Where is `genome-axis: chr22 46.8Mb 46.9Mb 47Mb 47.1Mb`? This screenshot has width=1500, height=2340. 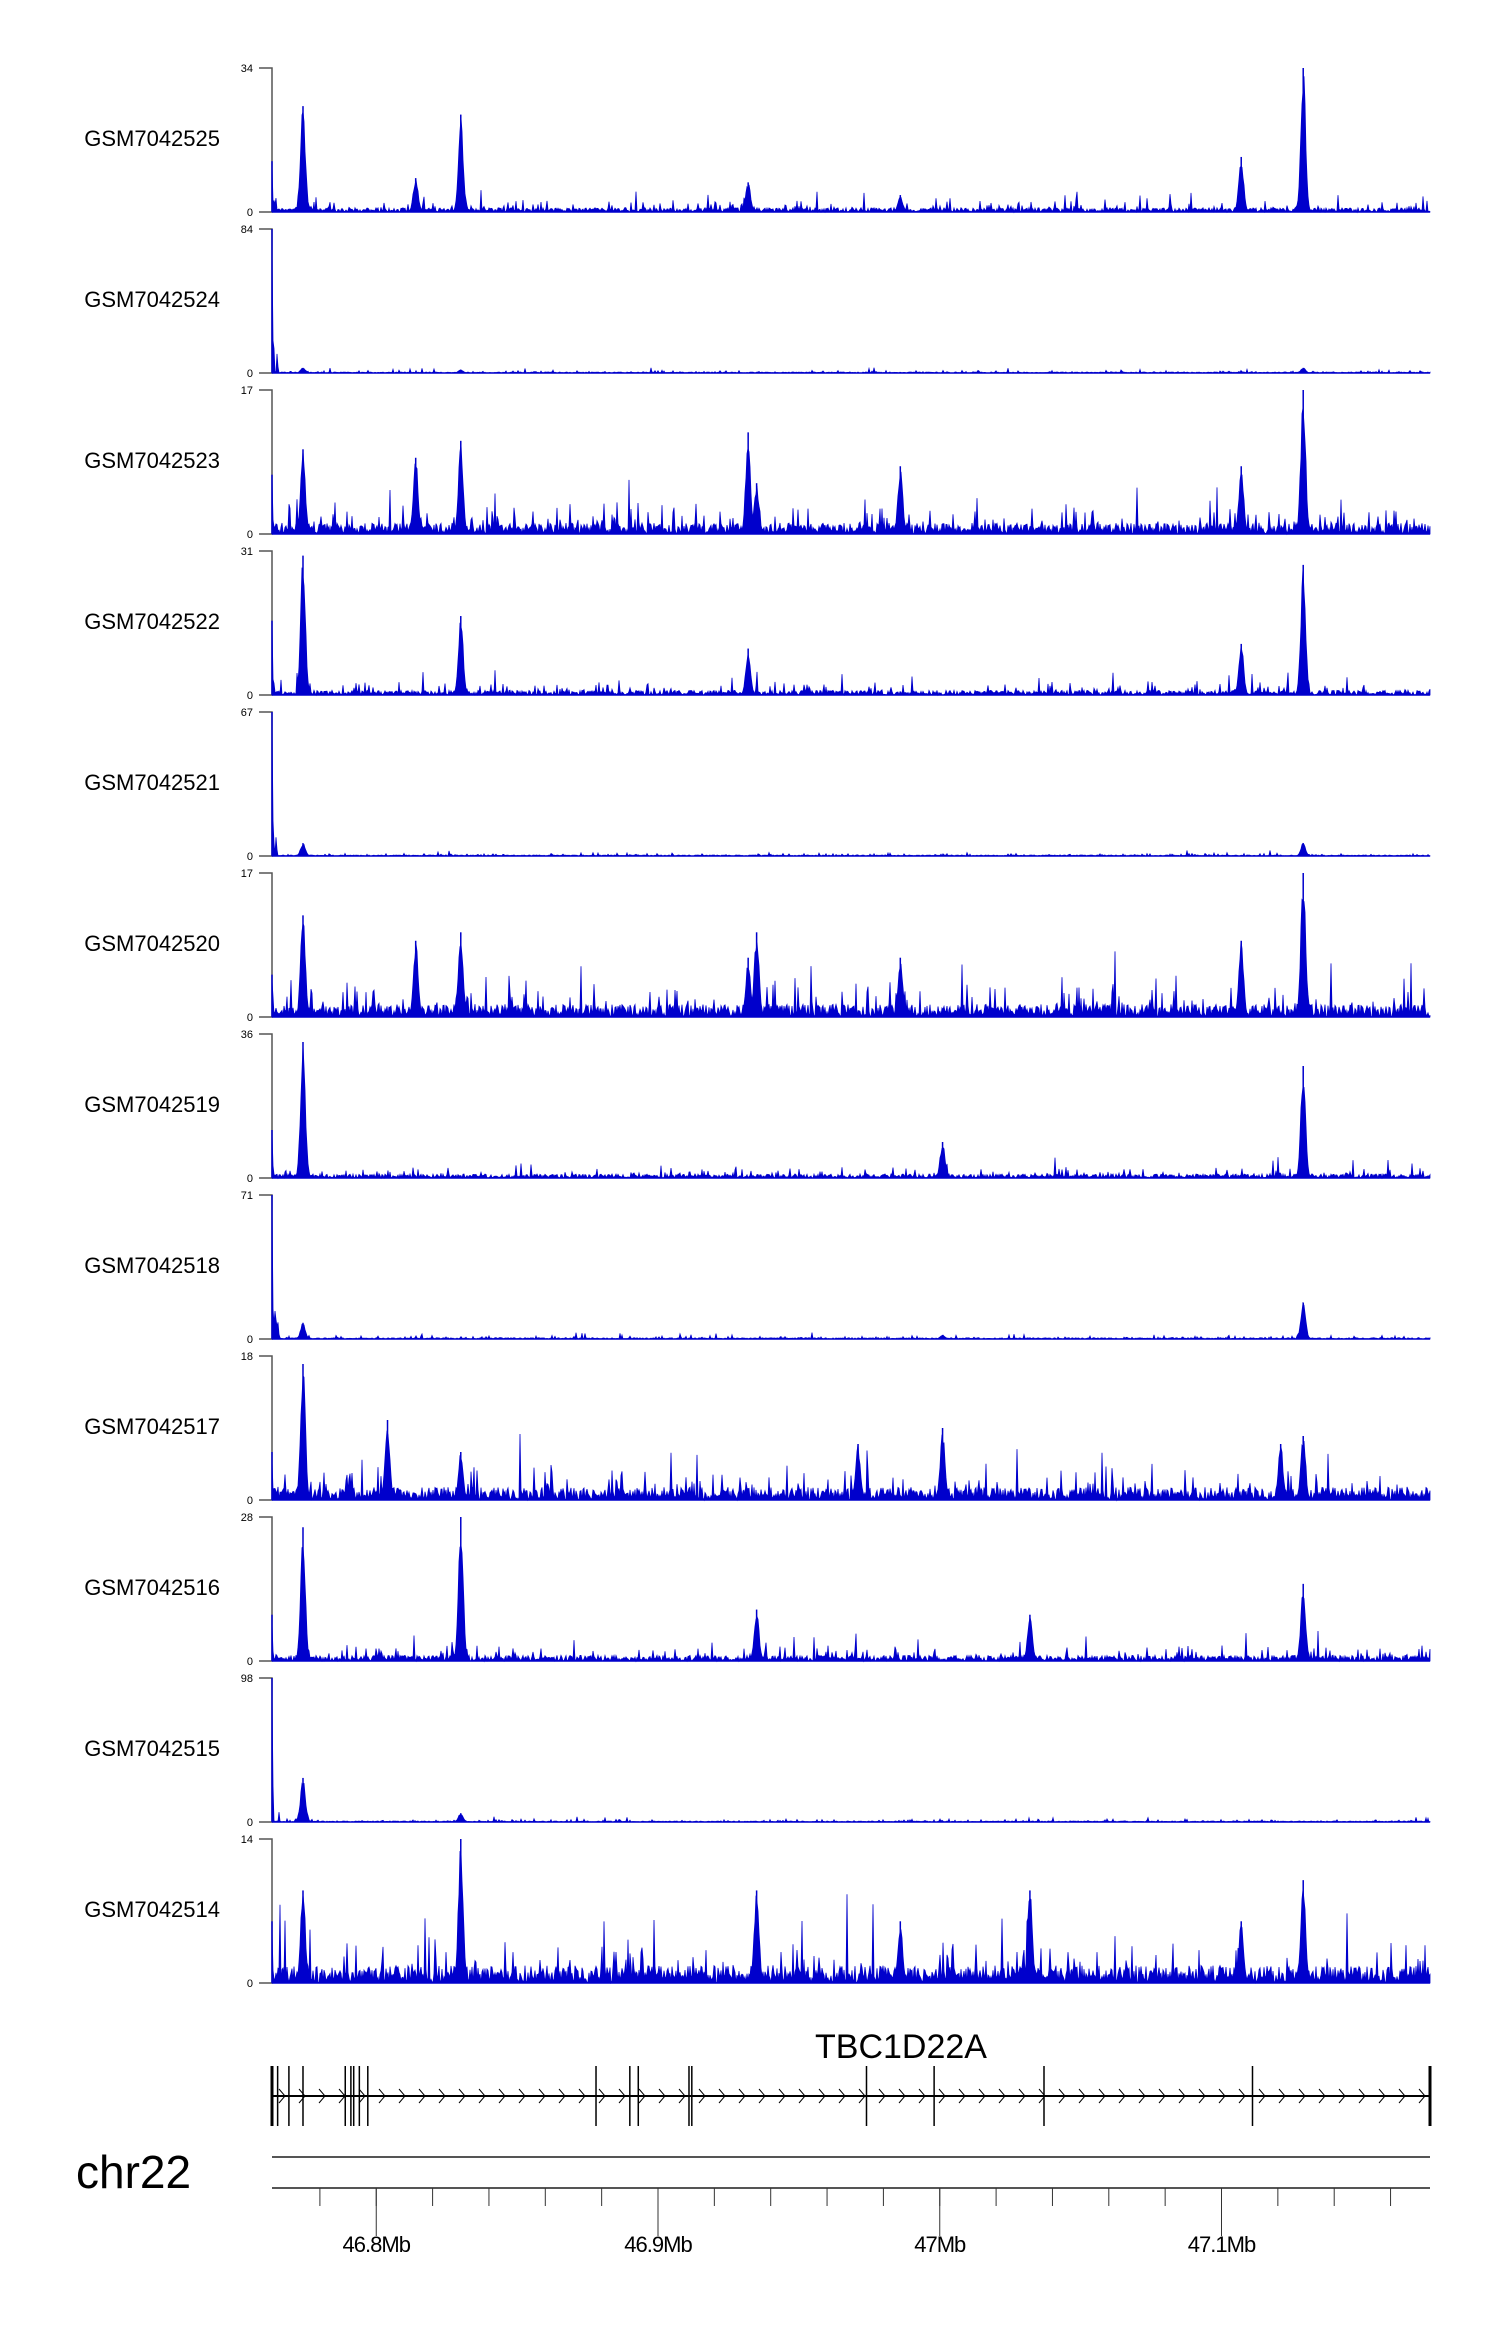 genome-axis: chr22 46.8Mb 46.9Mb 47Mb 47.1Mb is located at coordinates (753, 2201).